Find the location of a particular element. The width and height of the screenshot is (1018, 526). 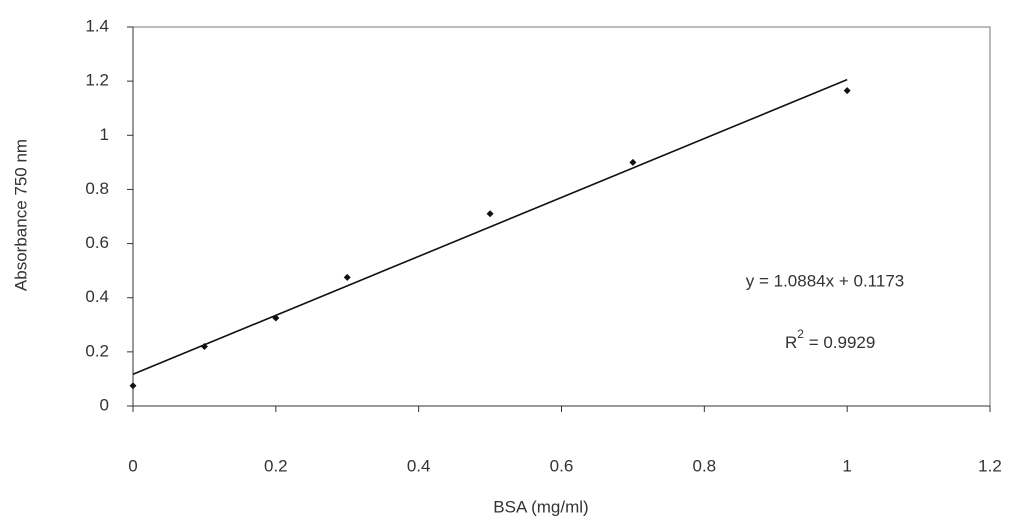

r-squared: R2 = 0.9929 is located at coordinates (830, 339).